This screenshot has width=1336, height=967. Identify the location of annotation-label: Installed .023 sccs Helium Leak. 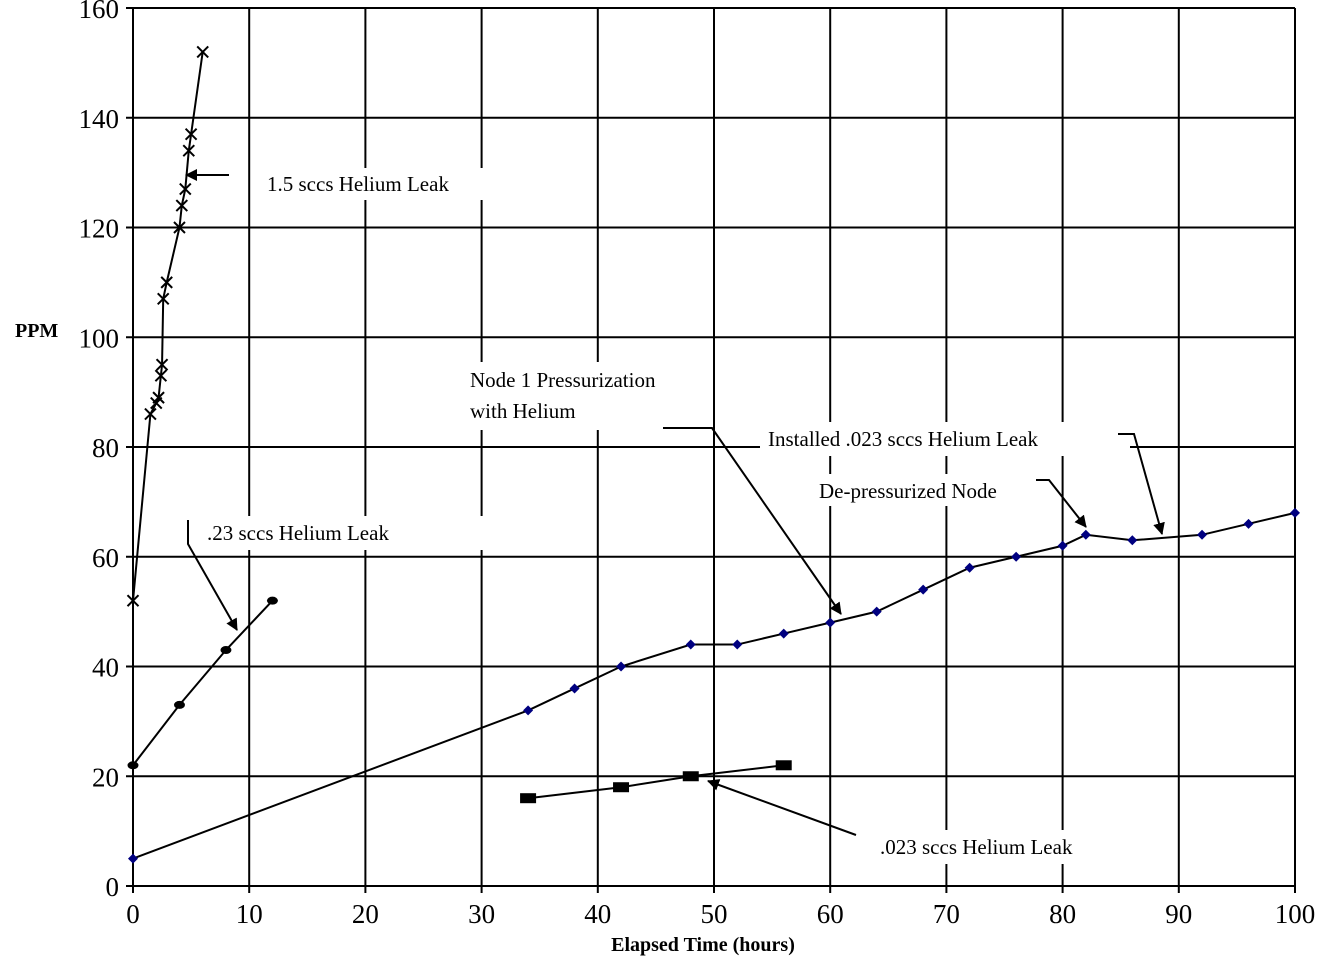
(903, 439).